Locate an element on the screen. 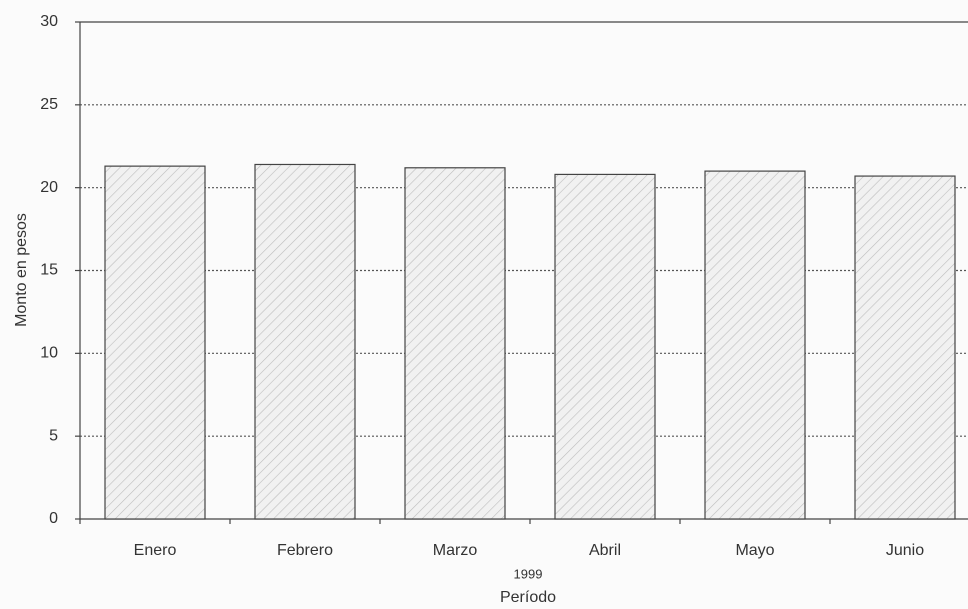  y-axis-label: Monto en pesos is located at coordinates (21, 270).